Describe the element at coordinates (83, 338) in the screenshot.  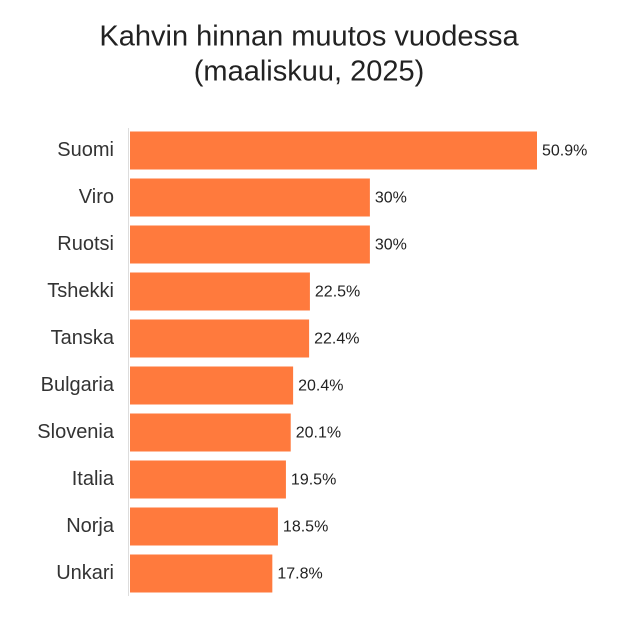
I see `y-tick-label: Tanska` at that location.